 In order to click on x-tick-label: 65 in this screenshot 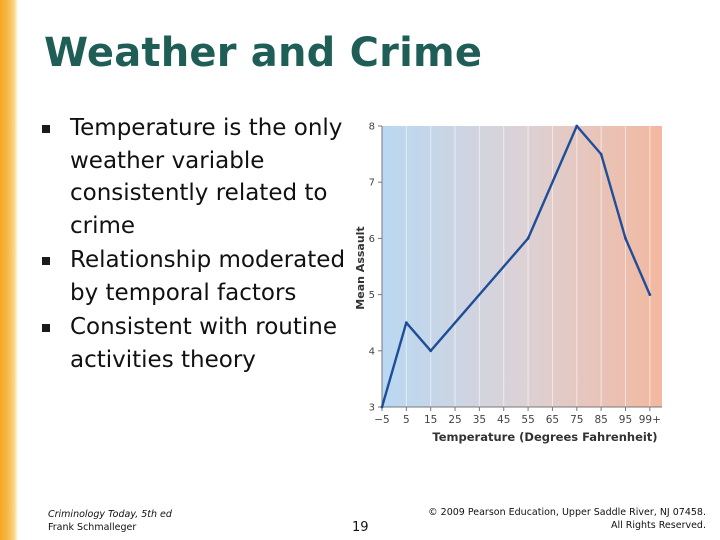, I will do `click(552, 420)`.